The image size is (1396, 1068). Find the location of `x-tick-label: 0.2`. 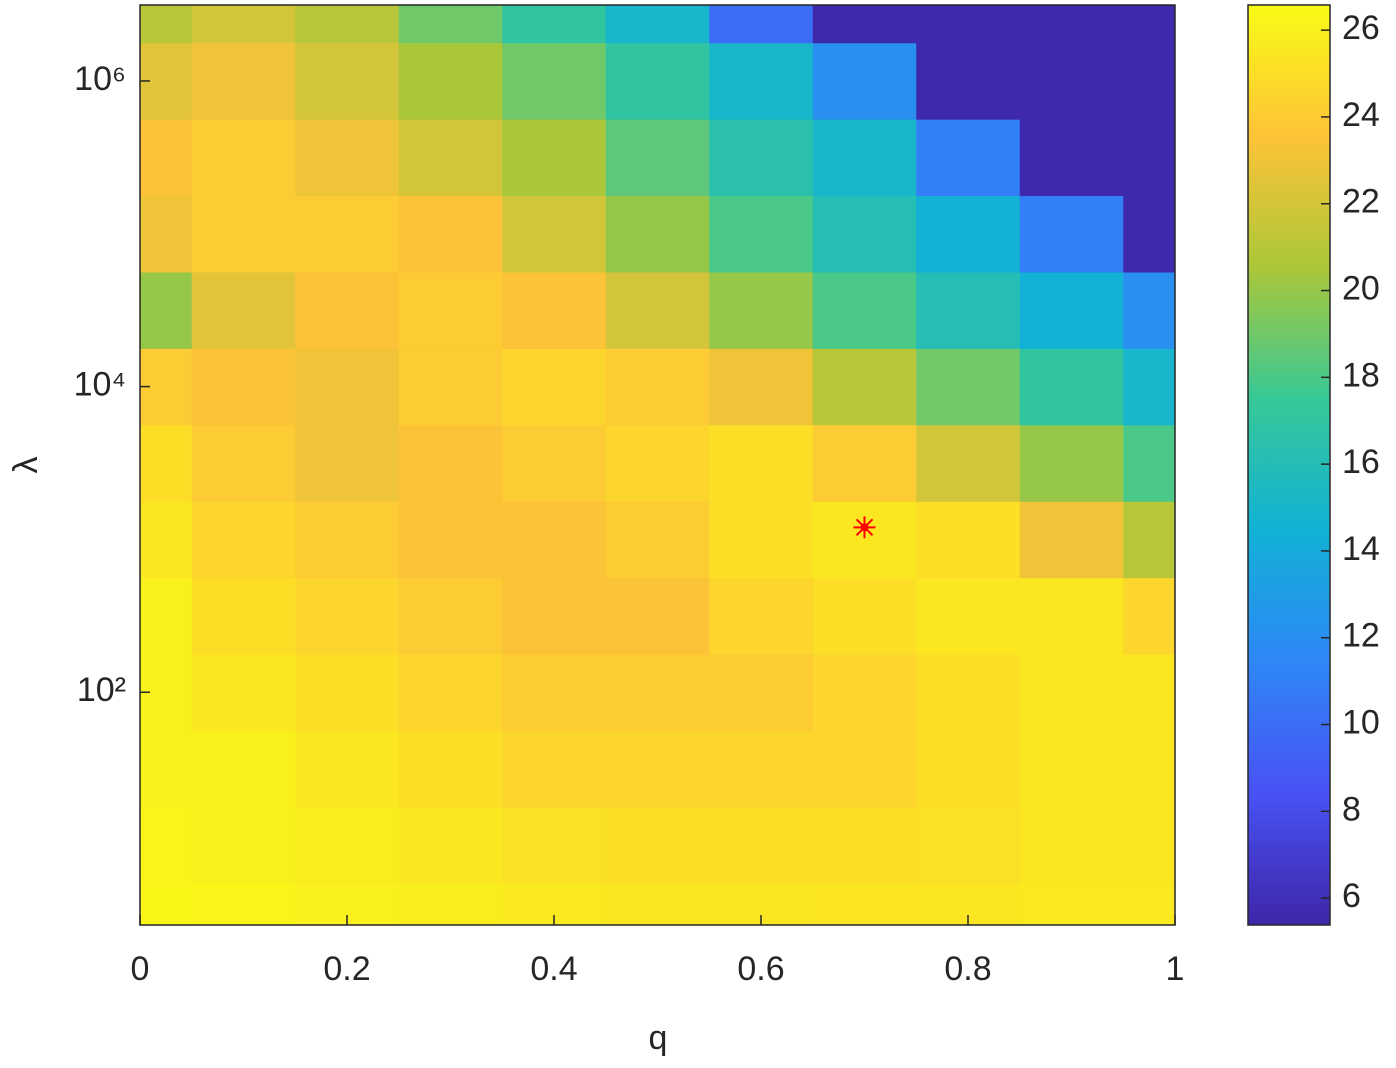

x-tick-label: 0.2 is located at coordinates (346, 969).